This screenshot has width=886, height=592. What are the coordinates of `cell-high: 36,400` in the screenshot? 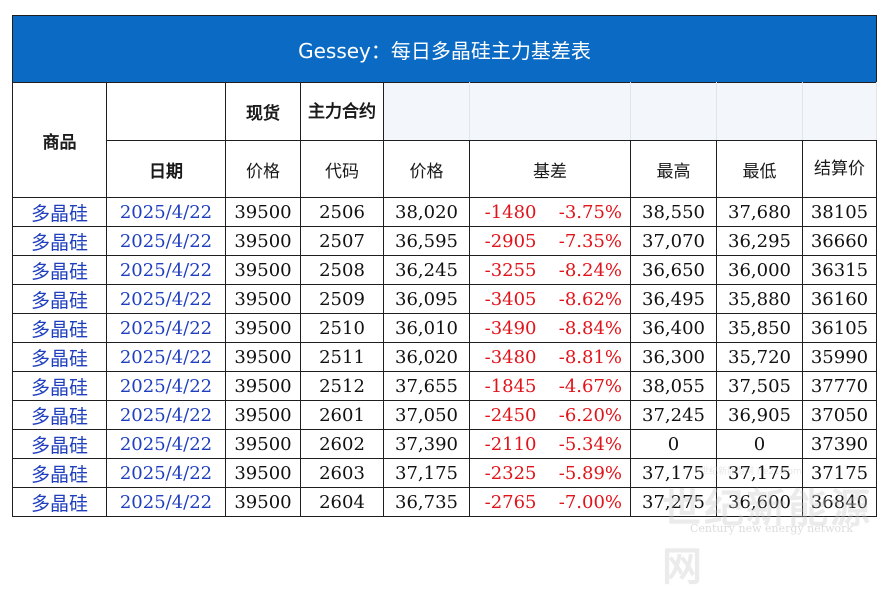 It's located at (673, 328).